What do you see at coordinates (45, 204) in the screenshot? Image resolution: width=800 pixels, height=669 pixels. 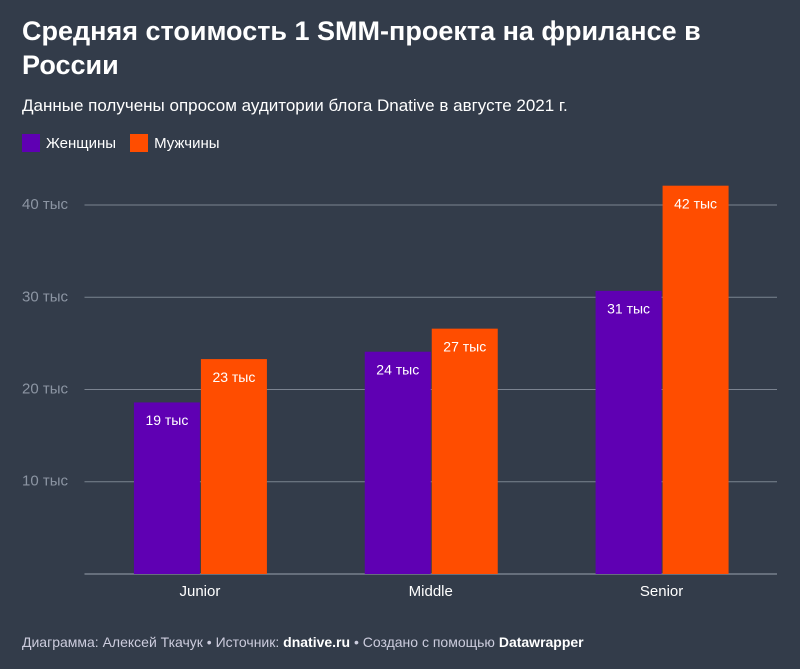 I see `y-tick-label: 40 тыс` at bounding box center [45, 204].